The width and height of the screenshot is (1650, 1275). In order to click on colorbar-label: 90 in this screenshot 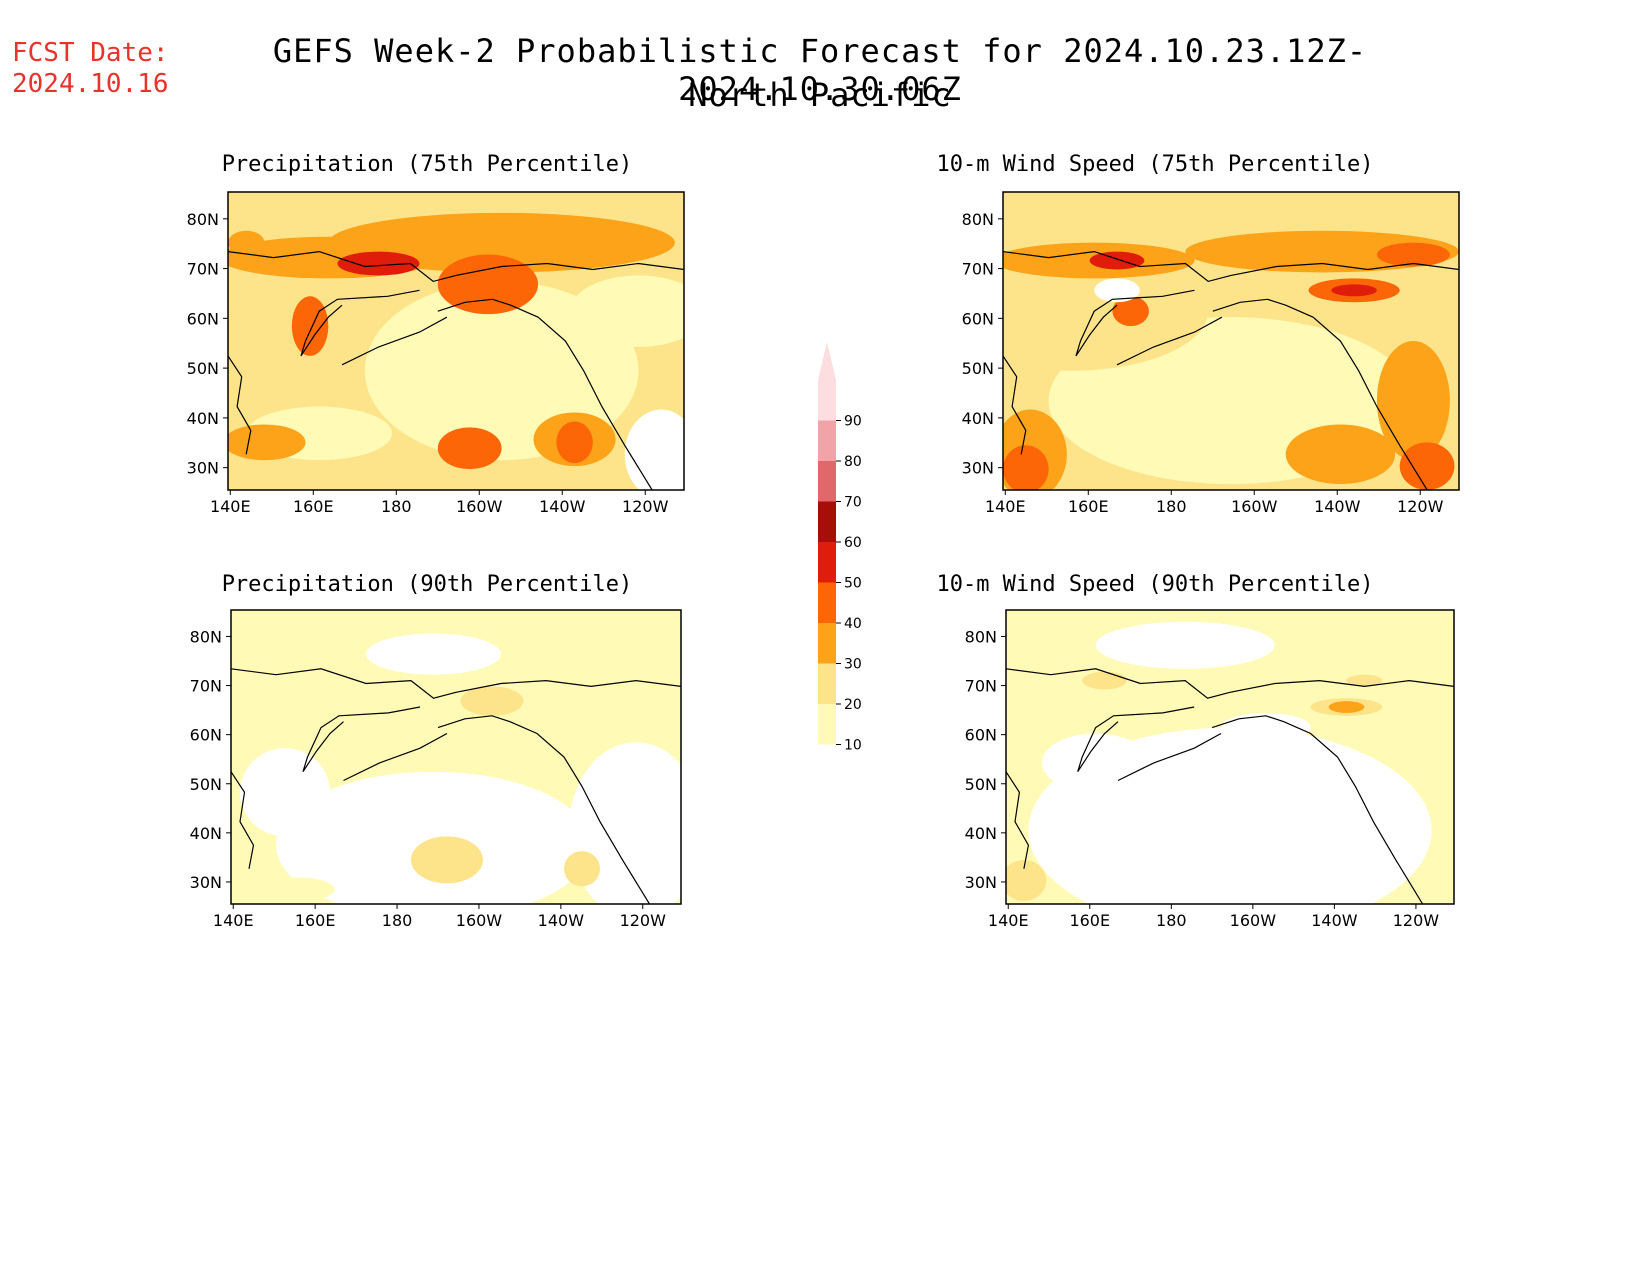, I will do `click(853, 422)`.